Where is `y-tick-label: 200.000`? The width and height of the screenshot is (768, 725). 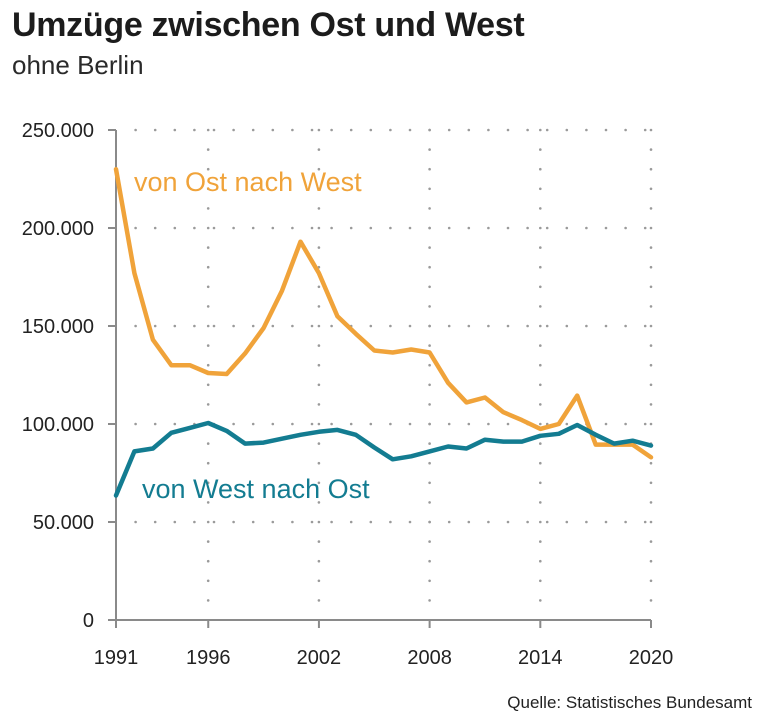 y-tick-label: 200.000 is located at coordinates (58, 229).